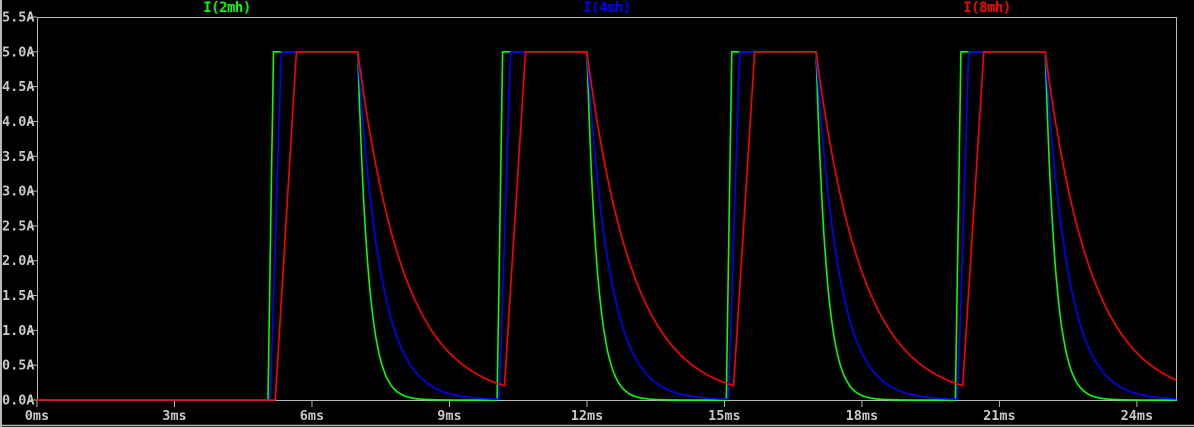 The image size is (1194, 427). What do you see at coordinates (18, 226) in the screenshot?
I see `y-tick-label: 2.5A` at bounding box center [18, 226].